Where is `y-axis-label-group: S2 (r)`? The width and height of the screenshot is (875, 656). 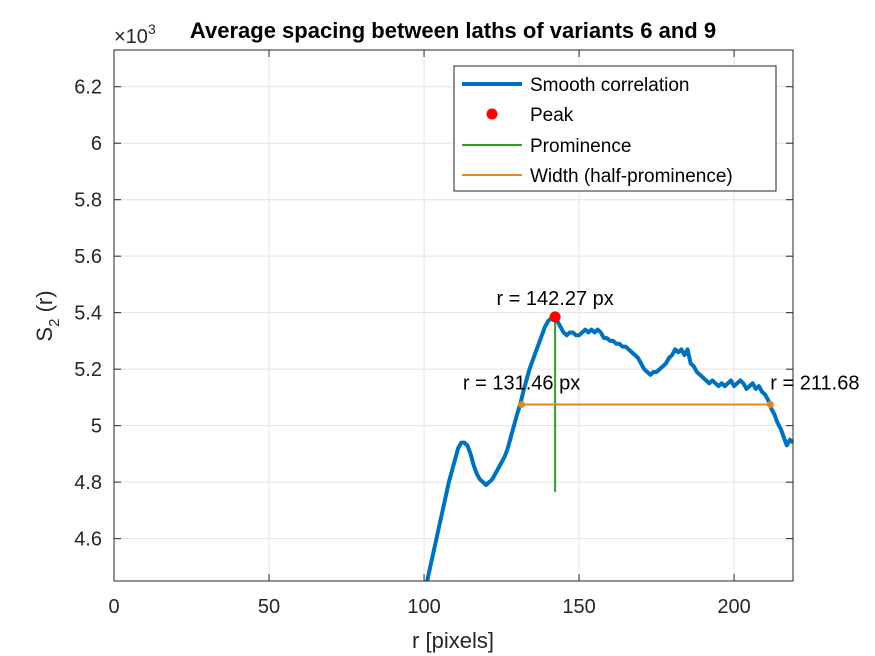
y-axis-label-group: S2 (r) is located at coordinates (47, 315).